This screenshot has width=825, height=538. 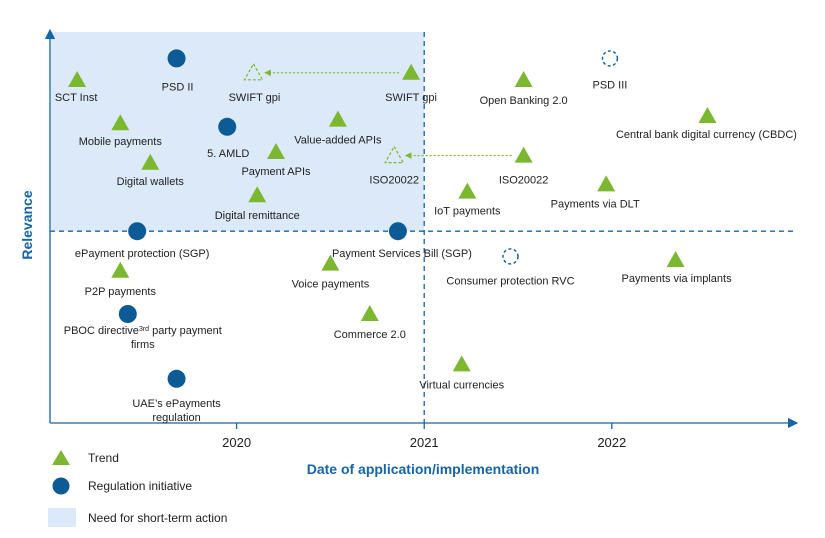 I want to click on shift-arrows, so click(x=388, y=114).